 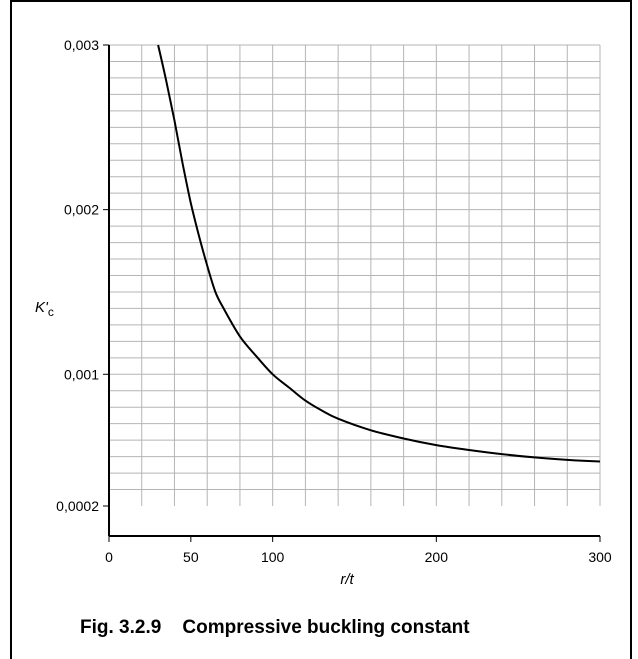 I want to click on y-tick-label: 0,001, so click(x=81, y=374).